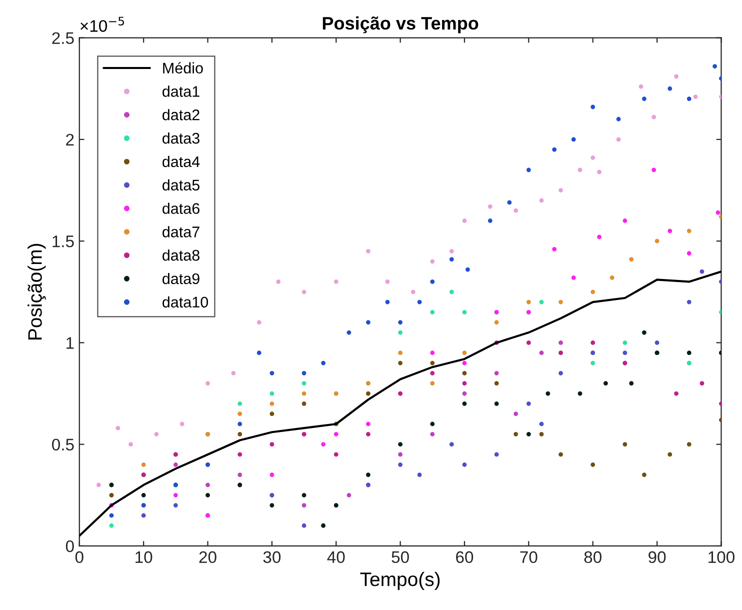 The image size is (742, 610). Describe the element at coordinates (336, 557) in the screenshot. I see `x-tick-label: 40` at that location.